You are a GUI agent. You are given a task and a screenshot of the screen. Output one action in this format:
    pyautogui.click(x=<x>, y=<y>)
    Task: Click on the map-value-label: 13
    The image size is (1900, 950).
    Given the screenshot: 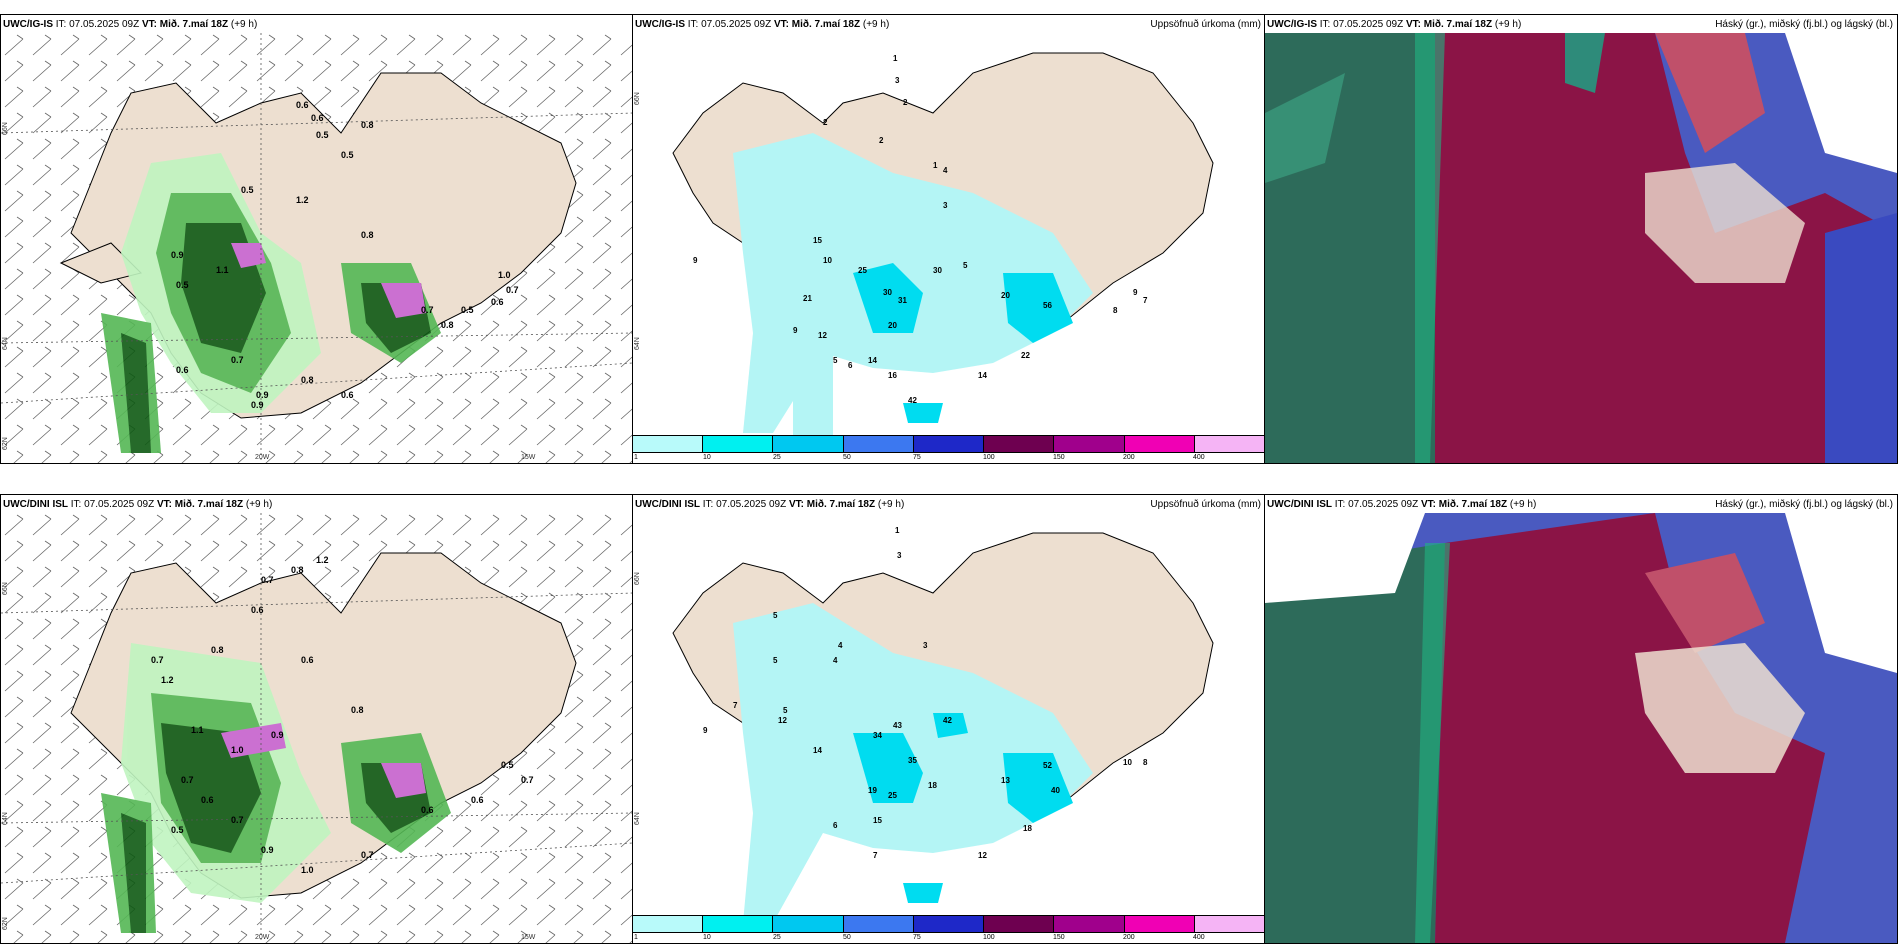 What is the action you would take?
    pyautogui.click(x=1005, y=780)
    